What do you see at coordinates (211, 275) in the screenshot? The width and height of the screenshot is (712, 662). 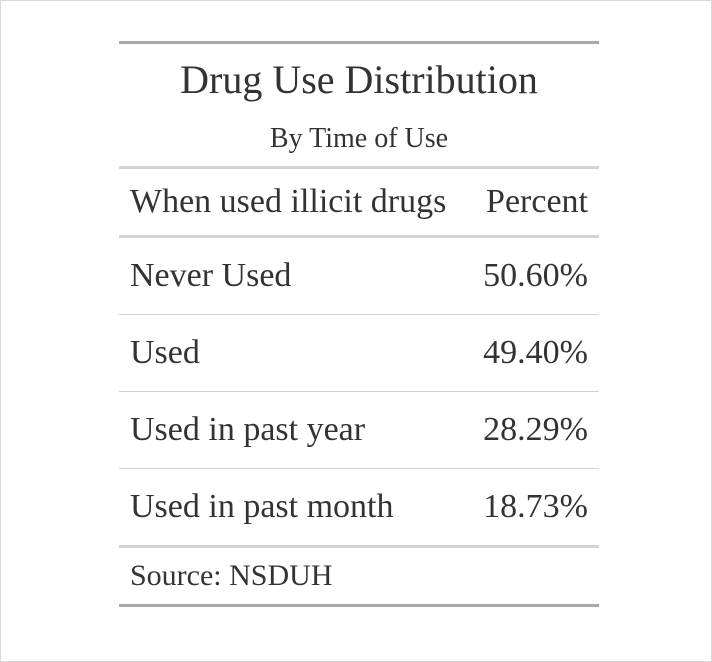 I see `row-label: Never Used` at bounding box center [211, 275].